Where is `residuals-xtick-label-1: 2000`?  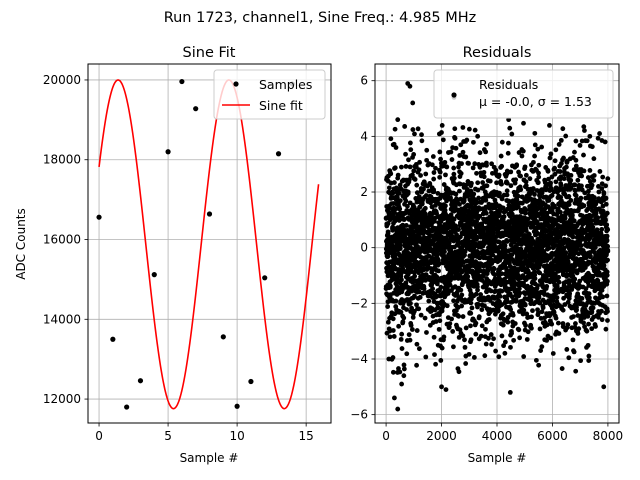 residuals-xtick-label-1: 2000 is located at coordinates (441, 436).